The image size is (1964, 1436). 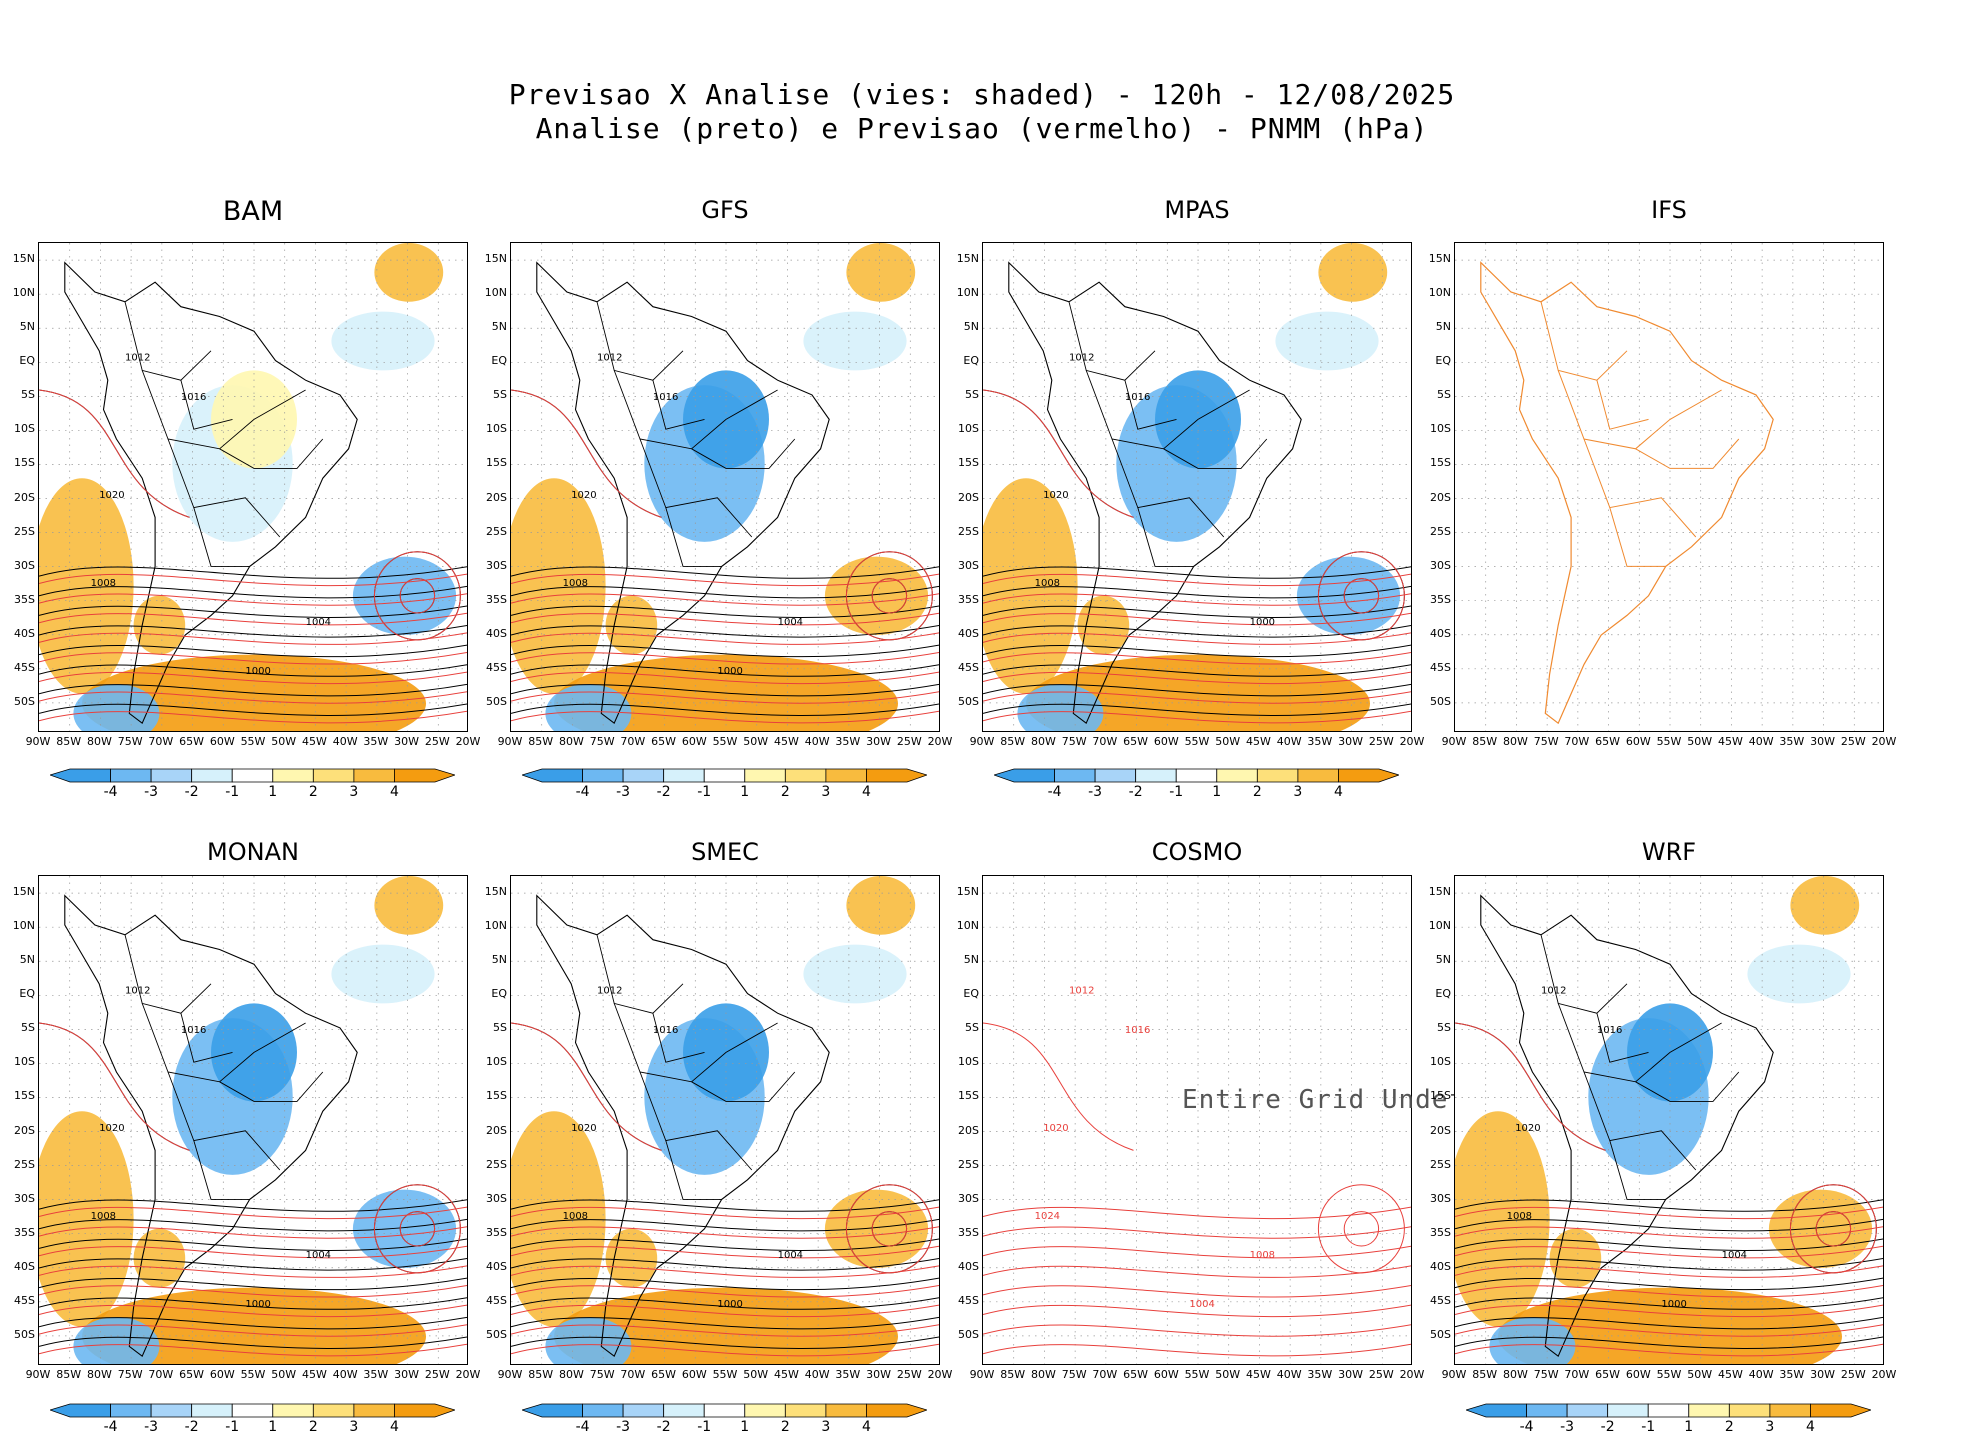 I want to click on bias-negative-area, so click(x=855, y=974).